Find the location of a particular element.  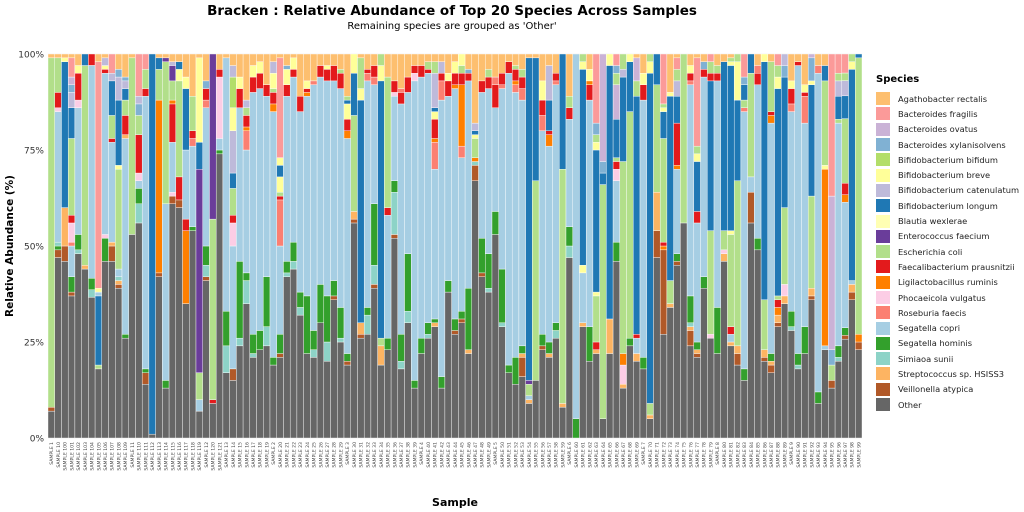

x-tick-label: SAMPLE 70 is located at coordinates (651, 455).